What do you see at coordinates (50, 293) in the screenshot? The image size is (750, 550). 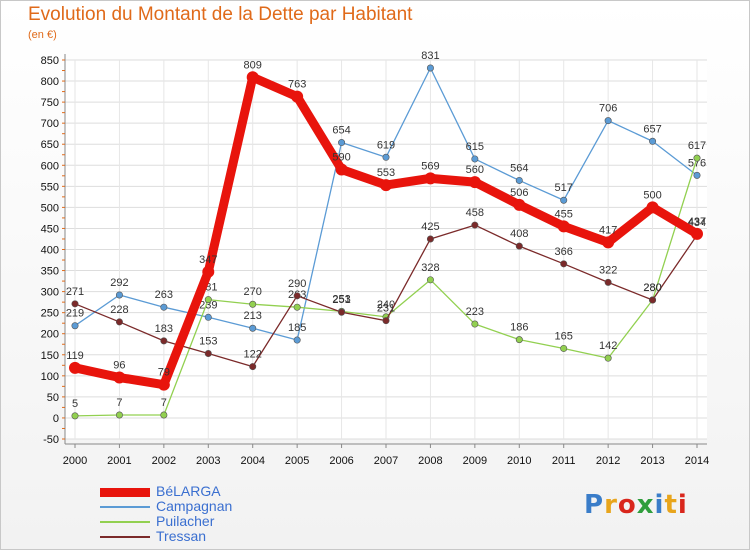 I see `y-tick-label: 300` at bounding box center [50, 293].